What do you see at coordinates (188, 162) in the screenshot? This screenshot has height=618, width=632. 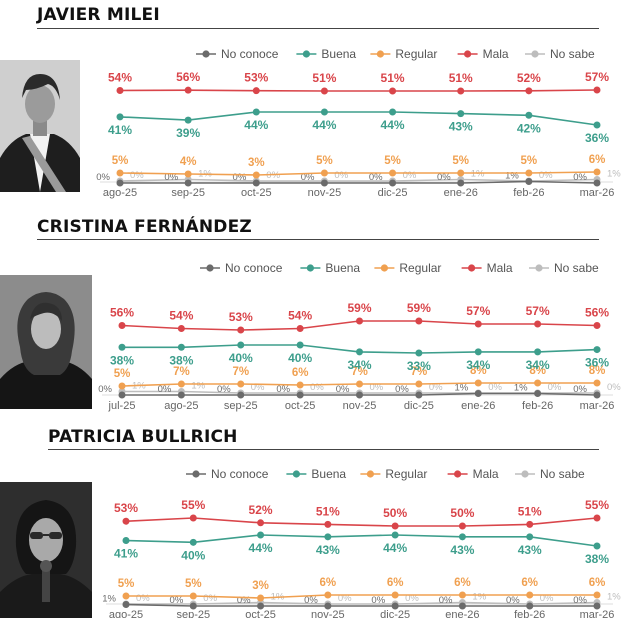 I see `data-label: 4%` at bounding box center [188, 162].